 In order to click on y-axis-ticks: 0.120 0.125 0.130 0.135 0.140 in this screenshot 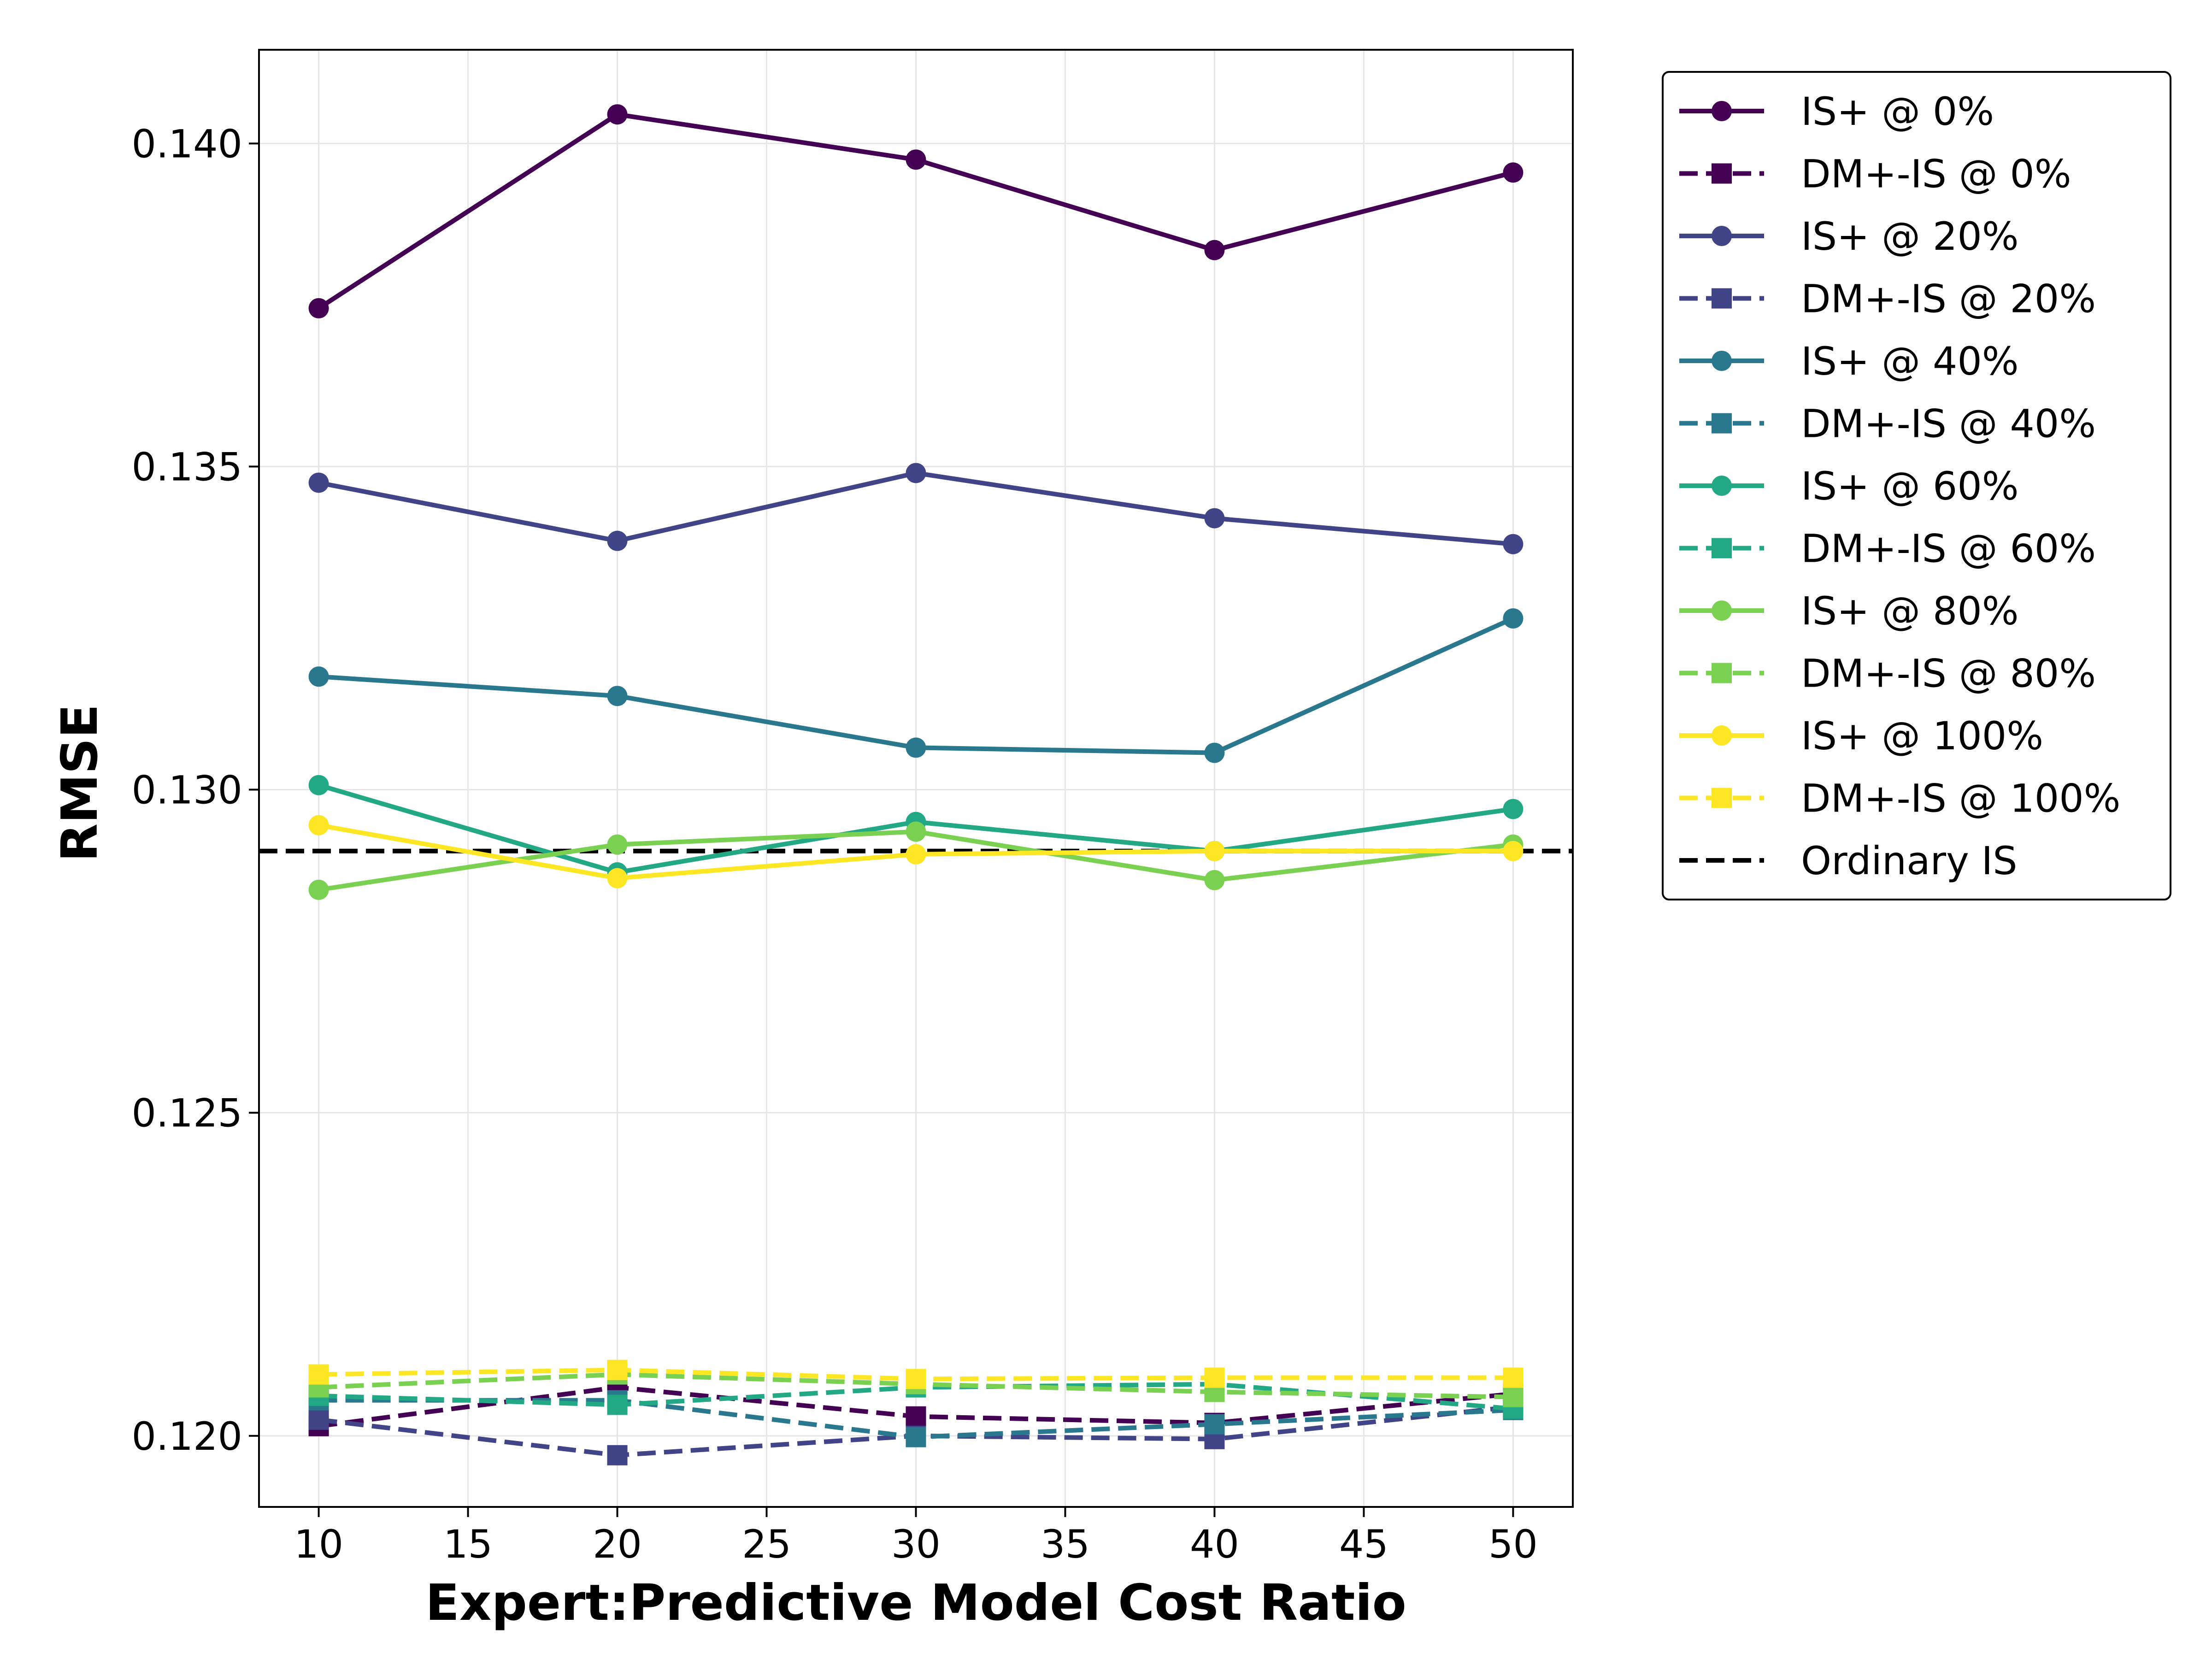, I will do `click(195, 790)`.